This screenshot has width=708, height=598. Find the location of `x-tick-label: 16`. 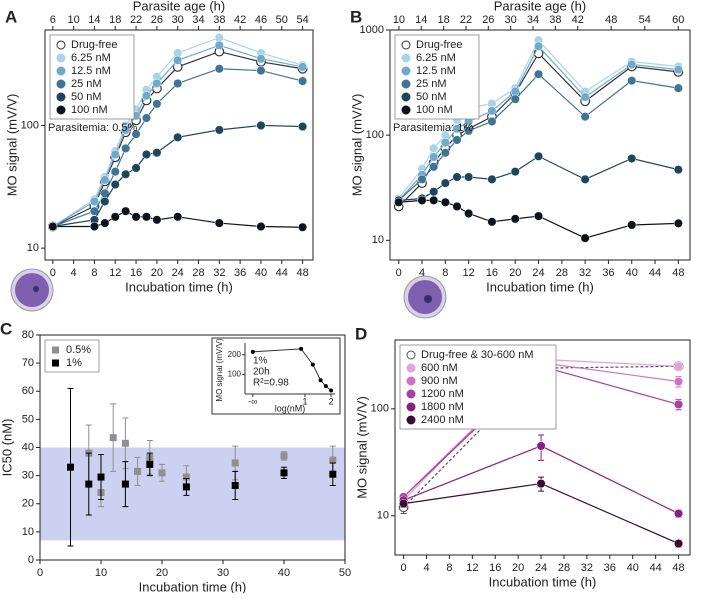

x-tick-label: 16 is located at coordinates (492, 273).